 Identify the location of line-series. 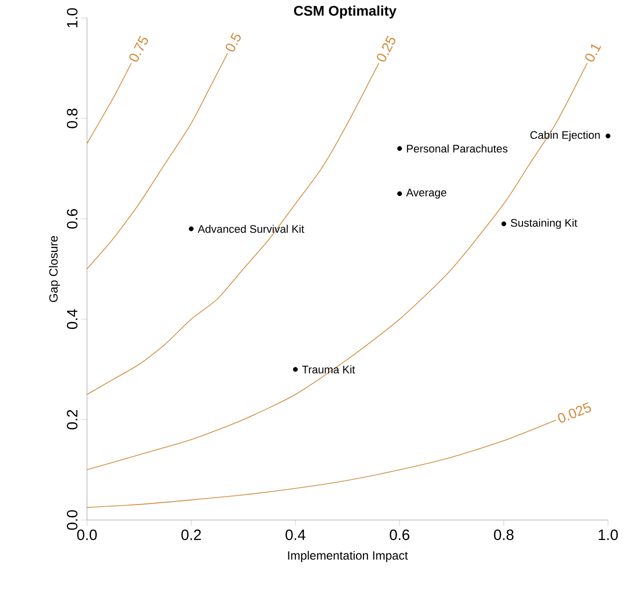
(321, 464).